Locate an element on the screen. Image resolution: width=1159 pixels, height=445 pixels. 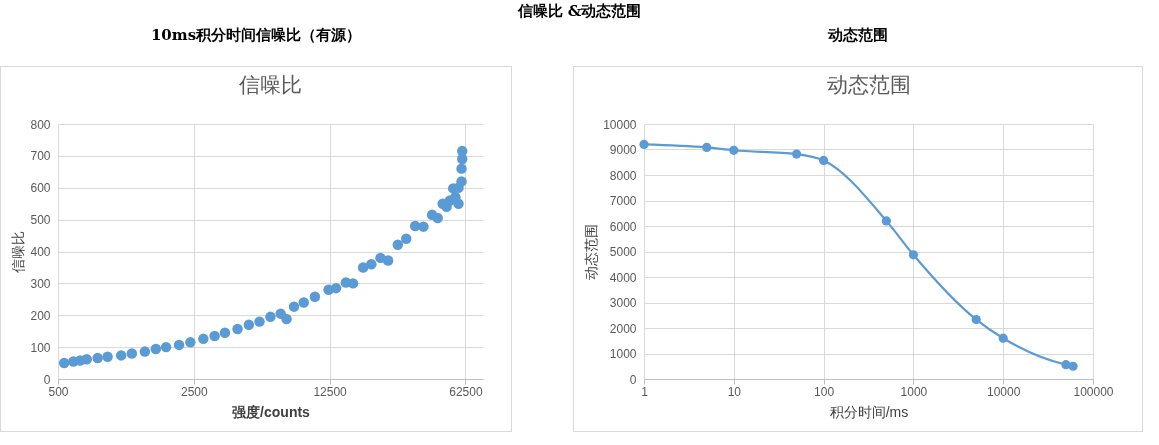
y-tick-label: 8000 is located at coordinates (623, 175).